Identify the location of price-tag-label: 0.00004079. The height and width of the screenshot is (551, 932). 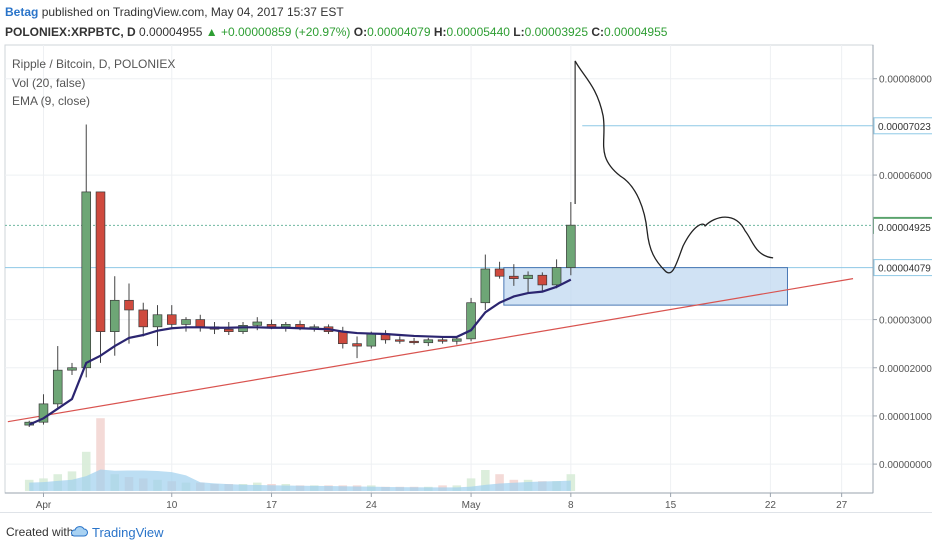
(904, 269).